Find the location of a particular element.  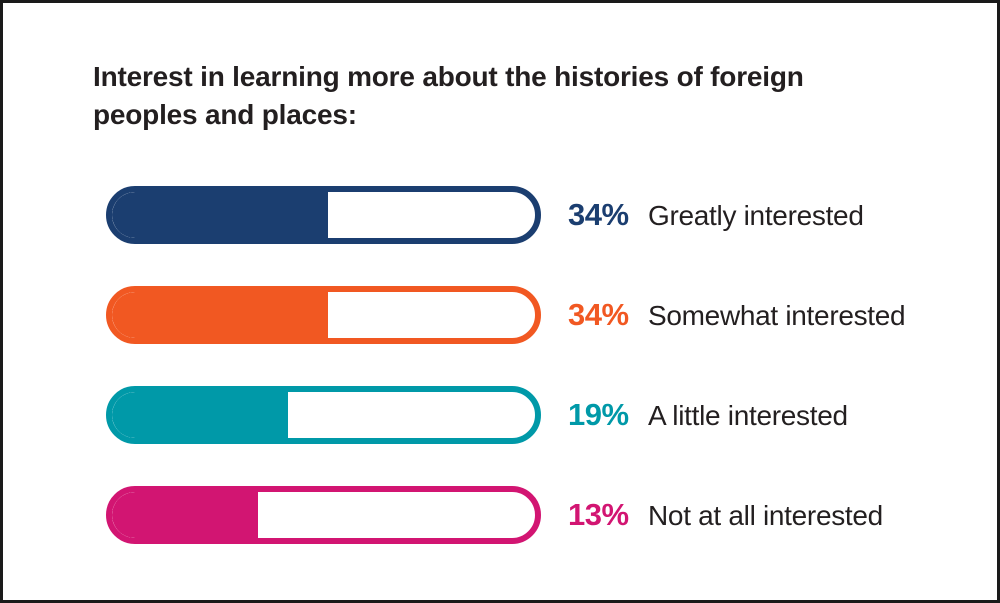

category-label: Not at all interested is located at coordinates (765, 515).